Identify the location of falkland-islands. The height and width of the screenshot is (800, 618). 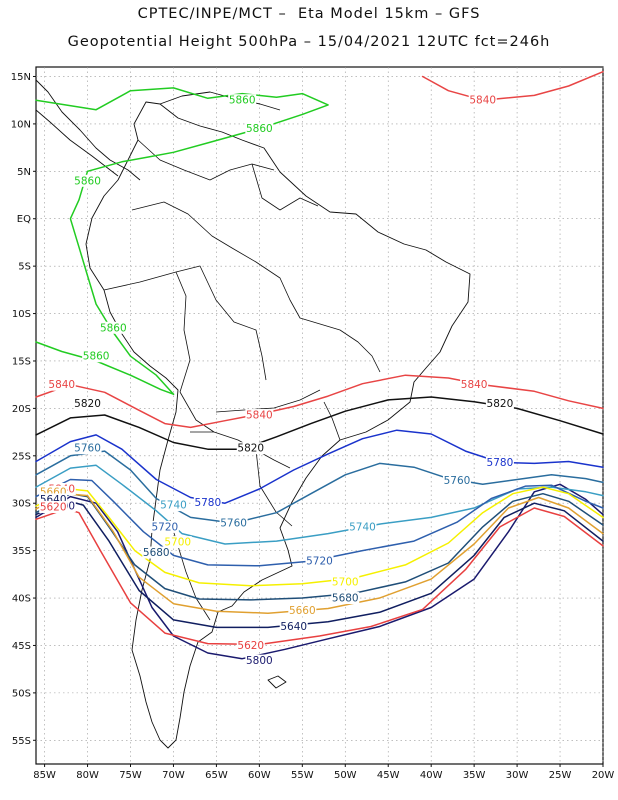
(277, 682).